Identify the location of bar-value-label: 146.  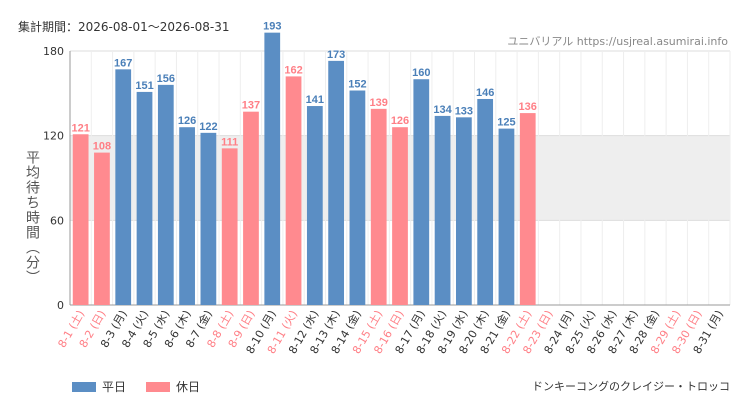
(485, 93).